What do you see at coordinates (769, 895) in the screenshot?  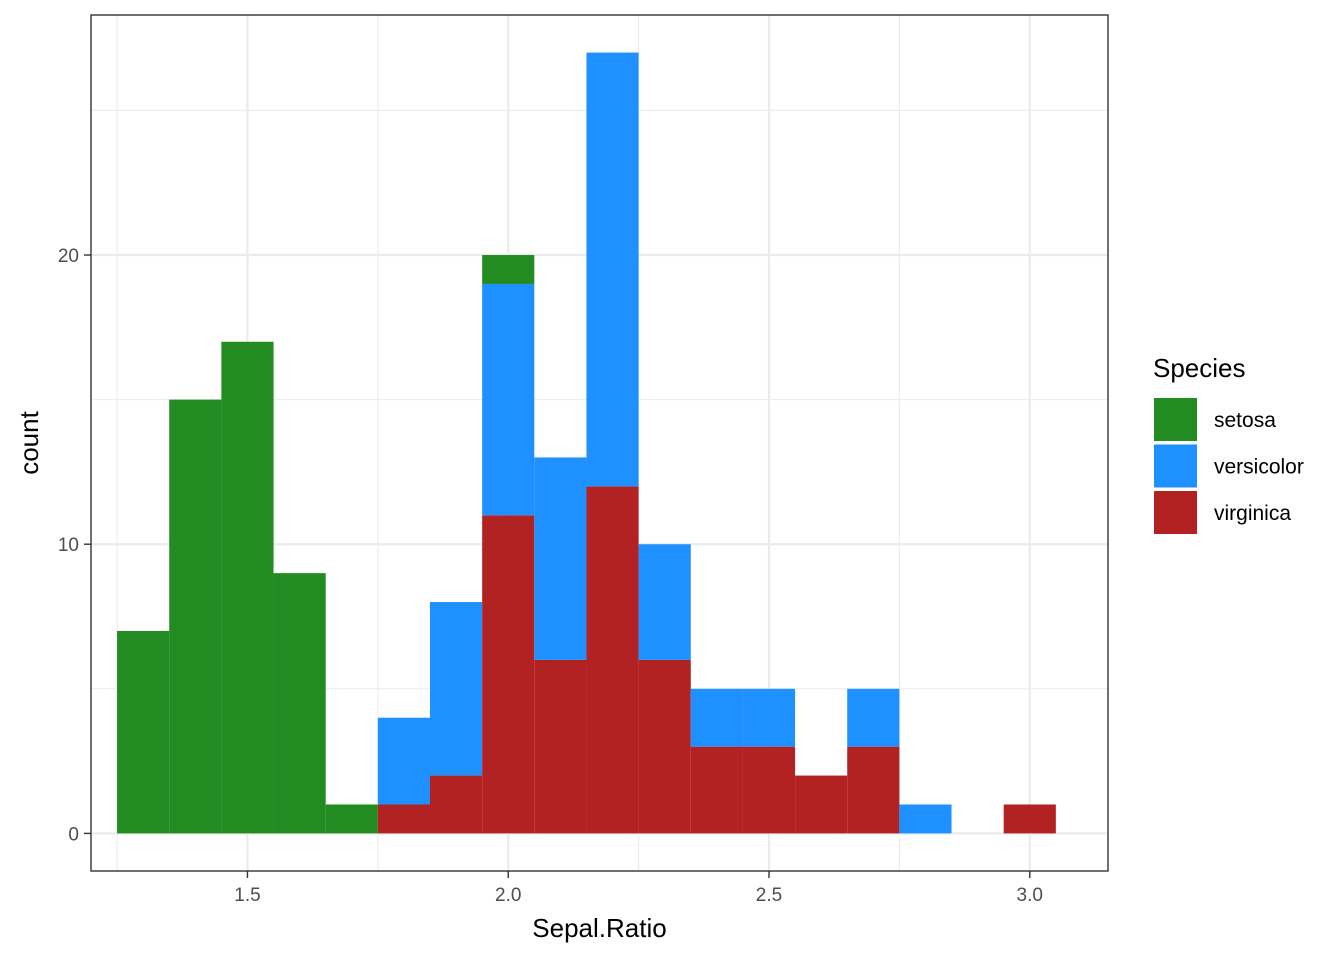 I see `x-tick-label: 2.5` at bounding box center [769, 895].